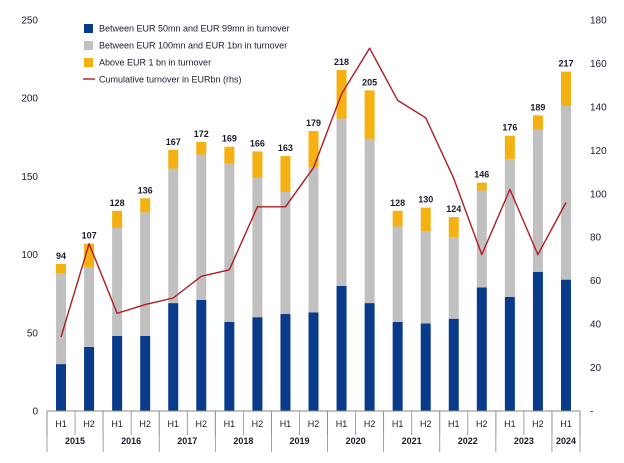 The image size is (624, 463). What do you see at coordinates (453, 209) in the screenshot?
I see `bar-total-label: 124` at bounding box center [453, 209].